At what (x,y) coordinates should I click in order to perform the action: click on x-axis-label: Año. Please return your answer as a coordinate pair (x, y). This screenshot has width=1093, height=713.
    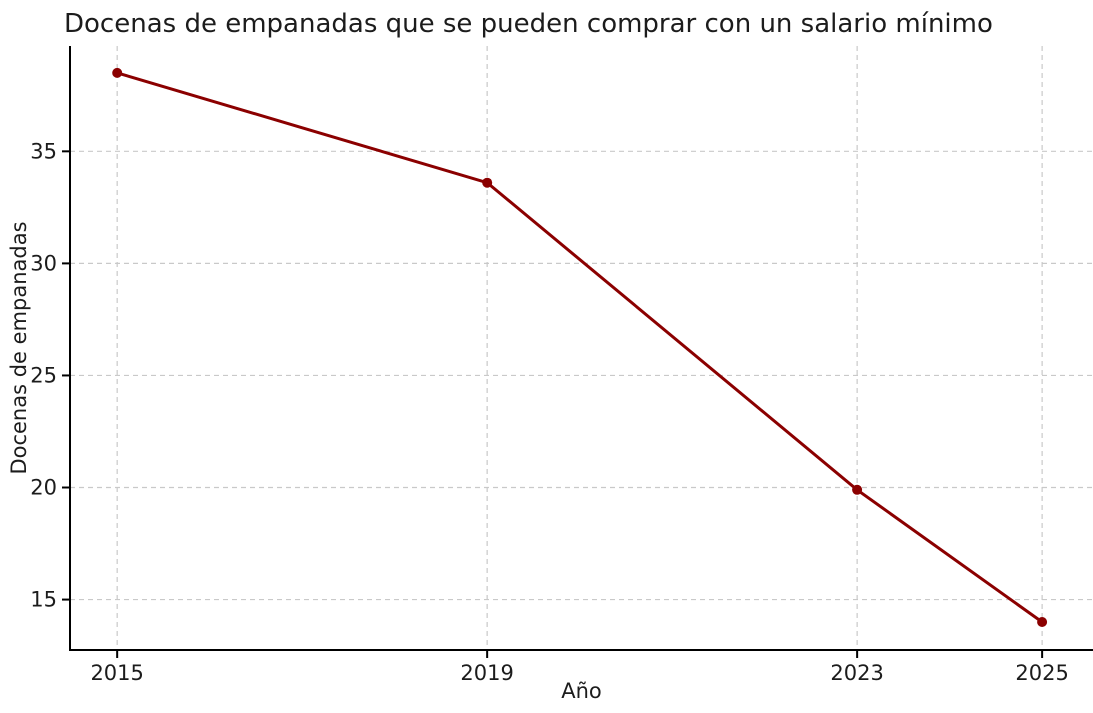
    Looking at the image, I should click on (581, 691).